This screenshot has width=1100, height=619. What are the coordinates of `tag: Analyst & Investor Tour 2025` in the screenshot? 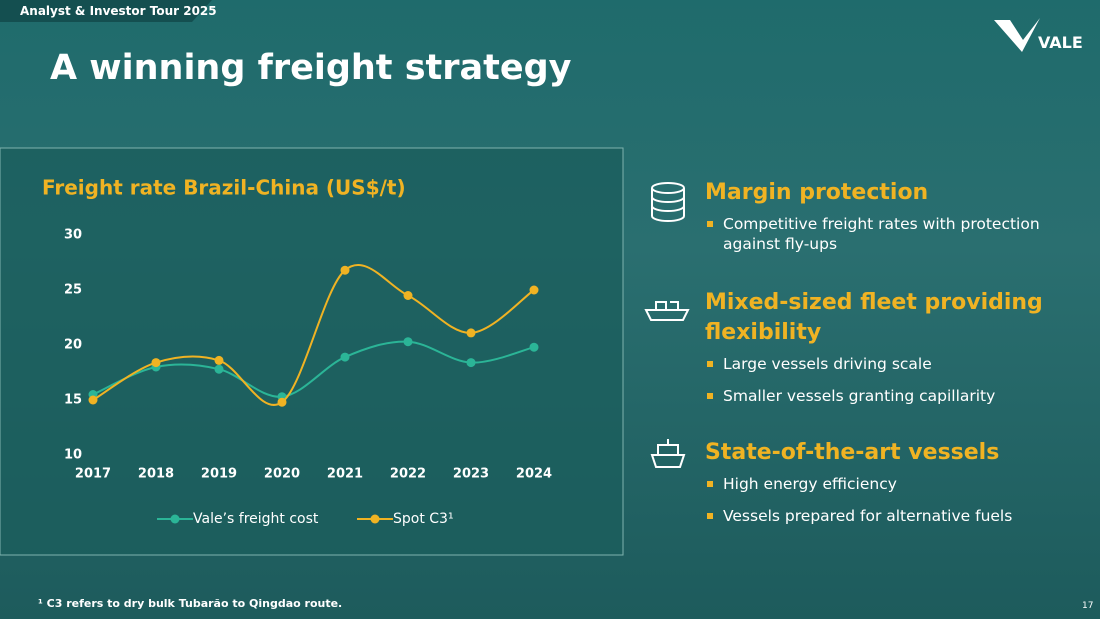 It's located at (118, 11).